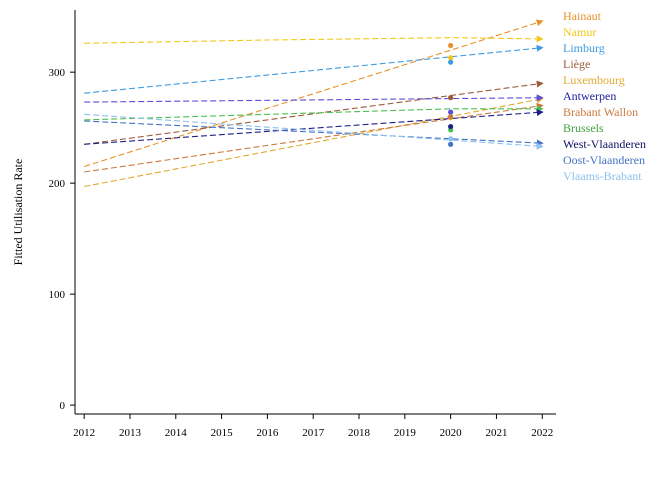 Image resolution: width=672 pixels, height=480 pixels. I want to click on y-axis-title: Fitted Utilisation Rate, so click(18, 212).